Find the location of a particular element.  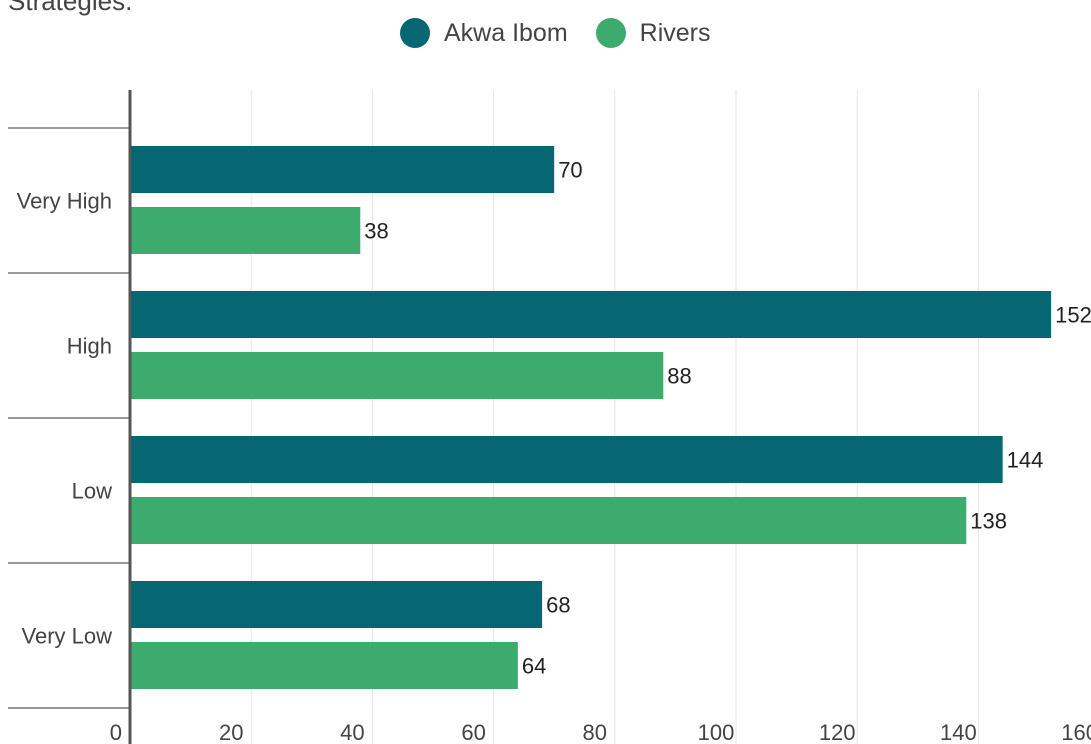

data-label: 138 is located at coordinates (988, 521).